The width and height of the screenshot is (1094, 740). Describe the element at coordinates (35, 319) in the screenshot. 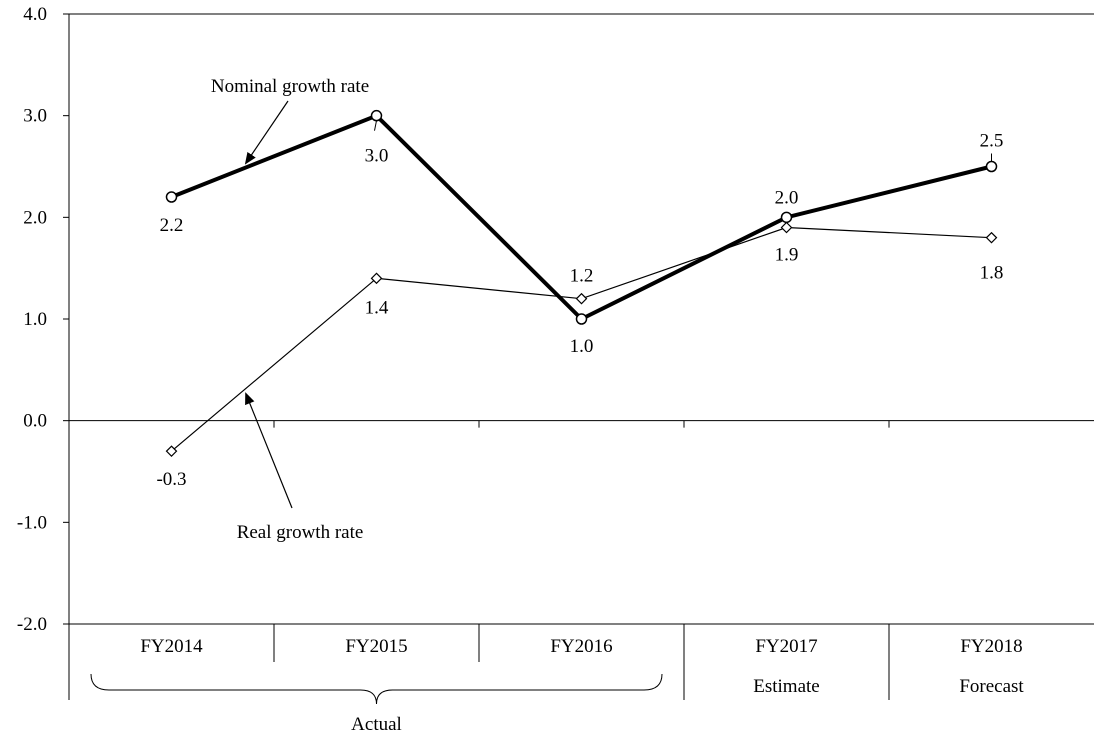

I see `y-tick-label: 1.0` at that location.